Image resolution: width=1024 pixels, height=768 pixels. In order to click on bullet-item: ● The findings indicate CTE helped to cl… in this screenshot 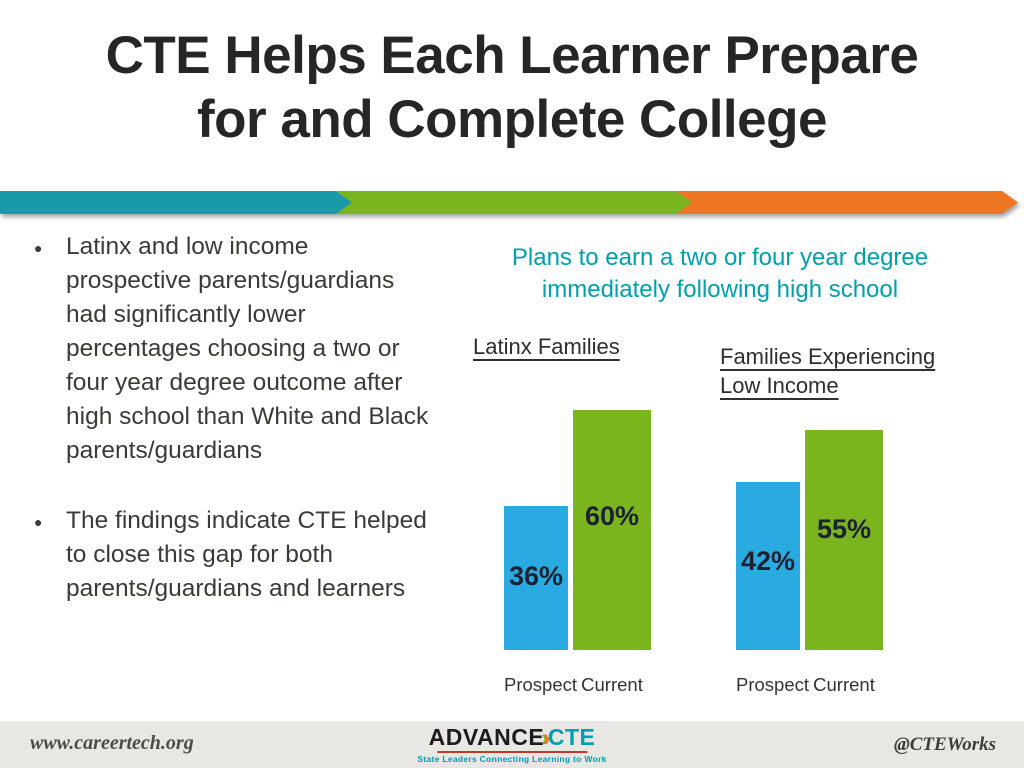, I will do `click(235, 555)`.